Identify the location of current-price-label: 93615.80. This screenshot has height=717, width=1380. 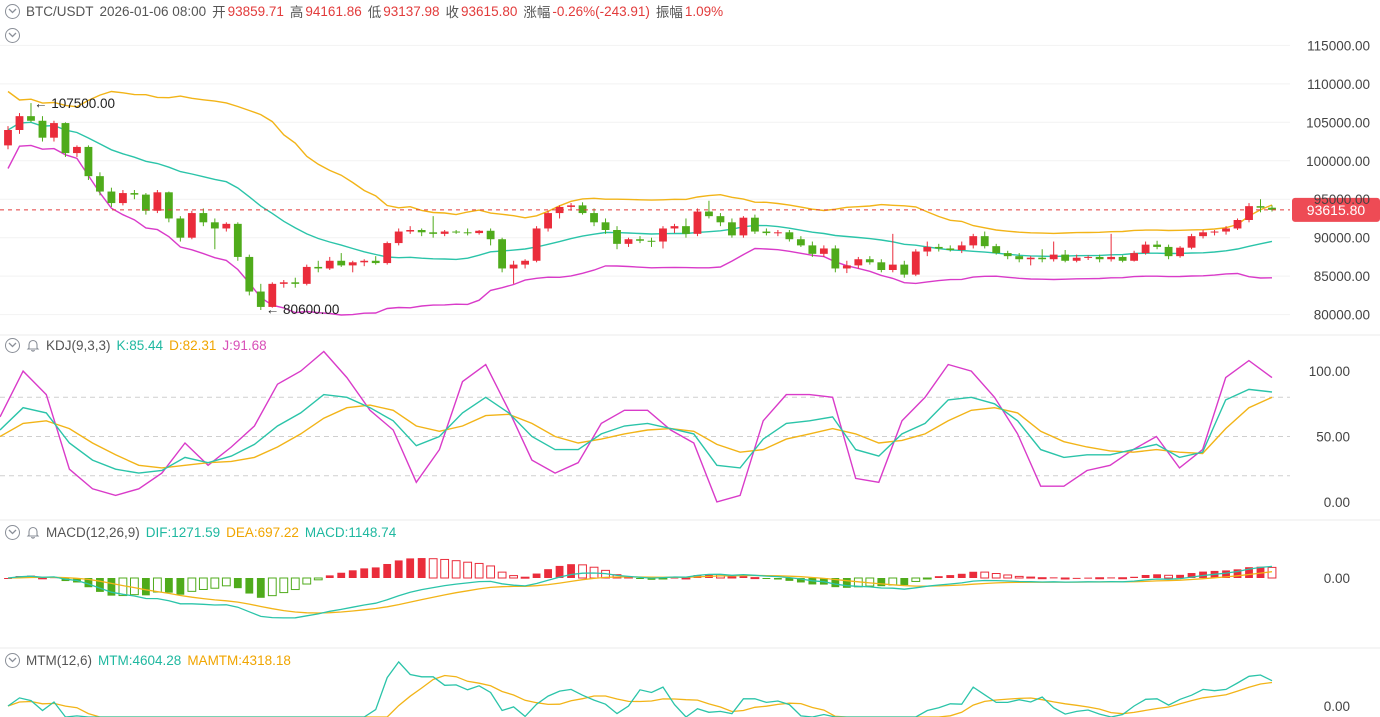
(1336, 210).